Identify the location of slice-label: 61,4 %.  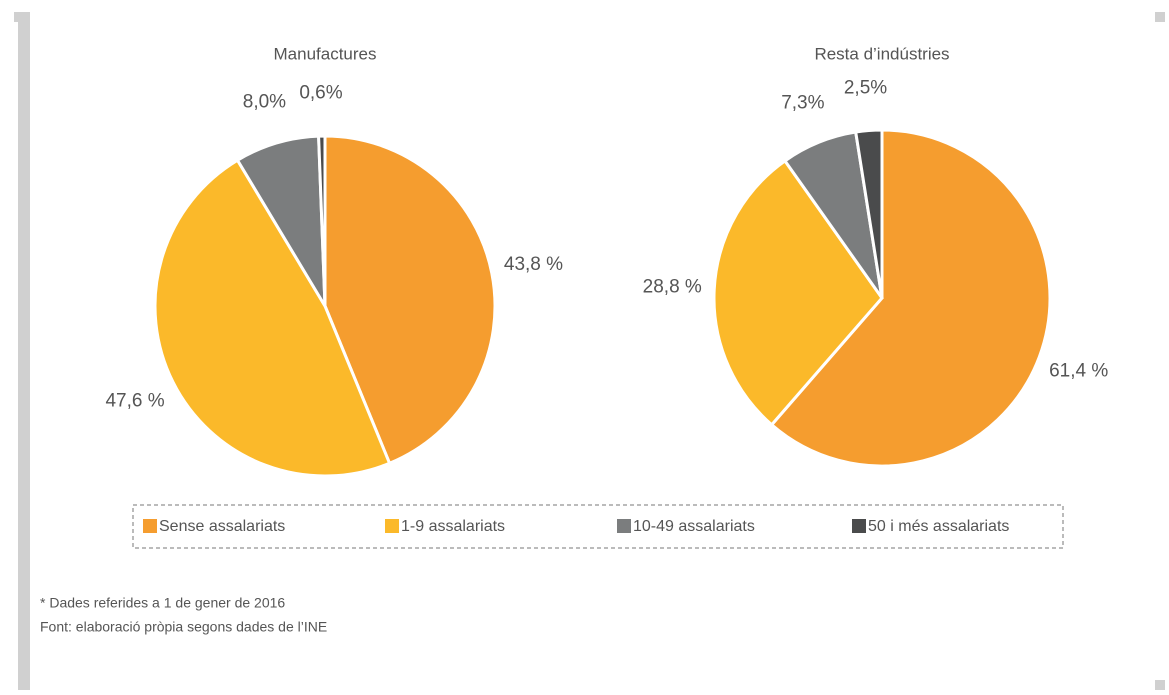
(1078, 371).